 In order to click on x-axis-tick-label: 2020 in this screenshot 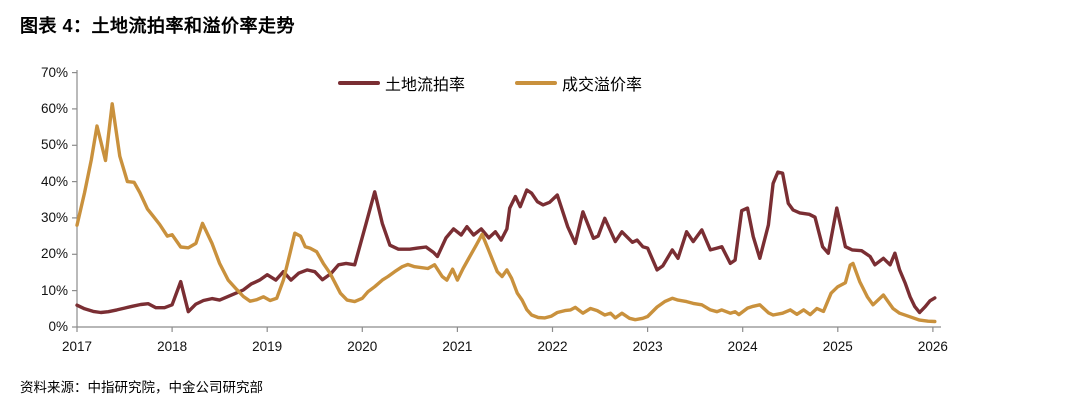, I will do `click(362, 346)`.